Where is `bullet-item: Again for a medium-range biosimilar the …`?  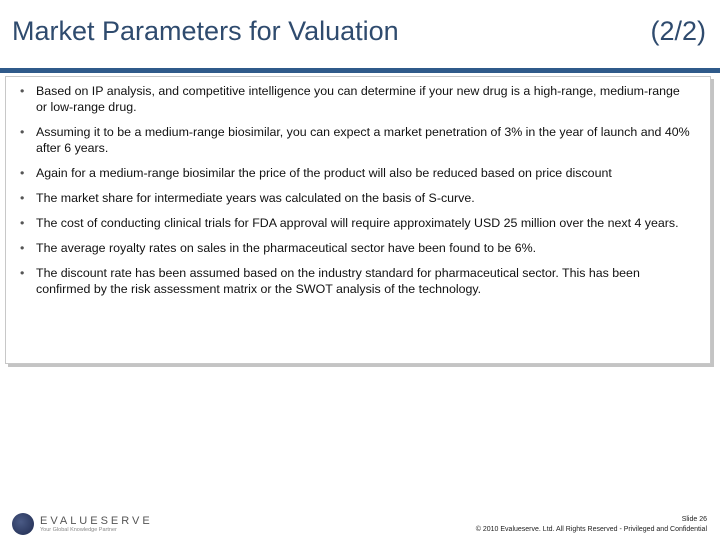 bullet-item: Again for a medium-range biosimilar the … is located at coordinates (355, 173).